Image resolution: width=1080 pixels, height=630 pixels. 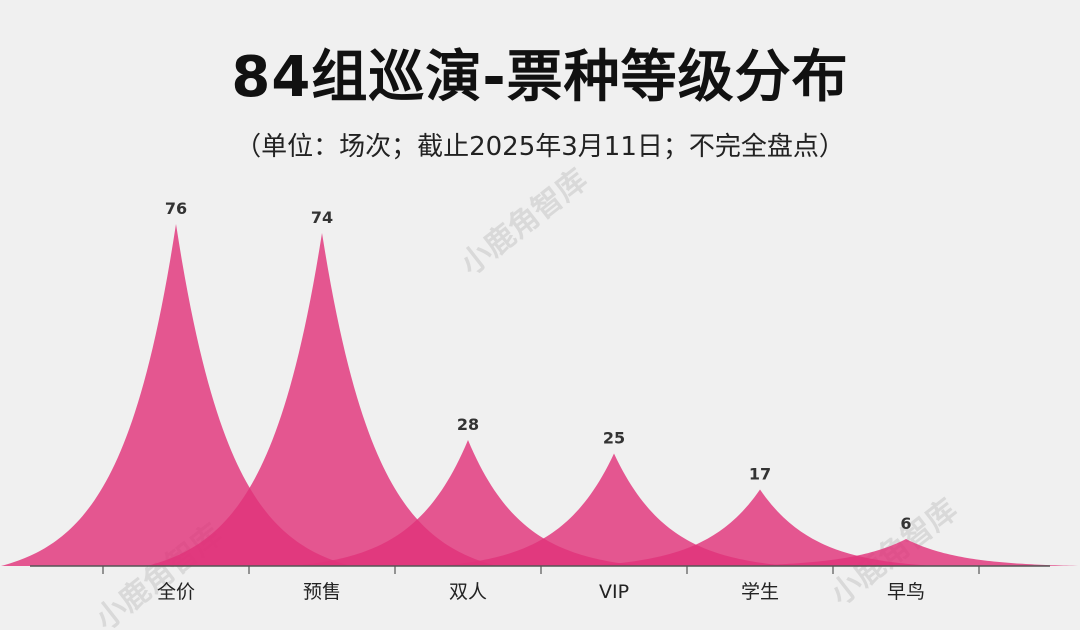 I want to click on category-label: 预售, so click(x=322, y=592).